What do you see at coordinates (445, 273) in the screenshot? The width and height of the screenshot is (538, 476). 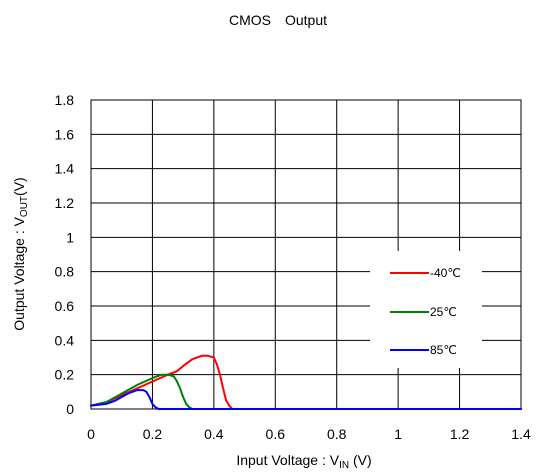 I see `legend-label-0: -40℃` at bounding box center [445, 273].